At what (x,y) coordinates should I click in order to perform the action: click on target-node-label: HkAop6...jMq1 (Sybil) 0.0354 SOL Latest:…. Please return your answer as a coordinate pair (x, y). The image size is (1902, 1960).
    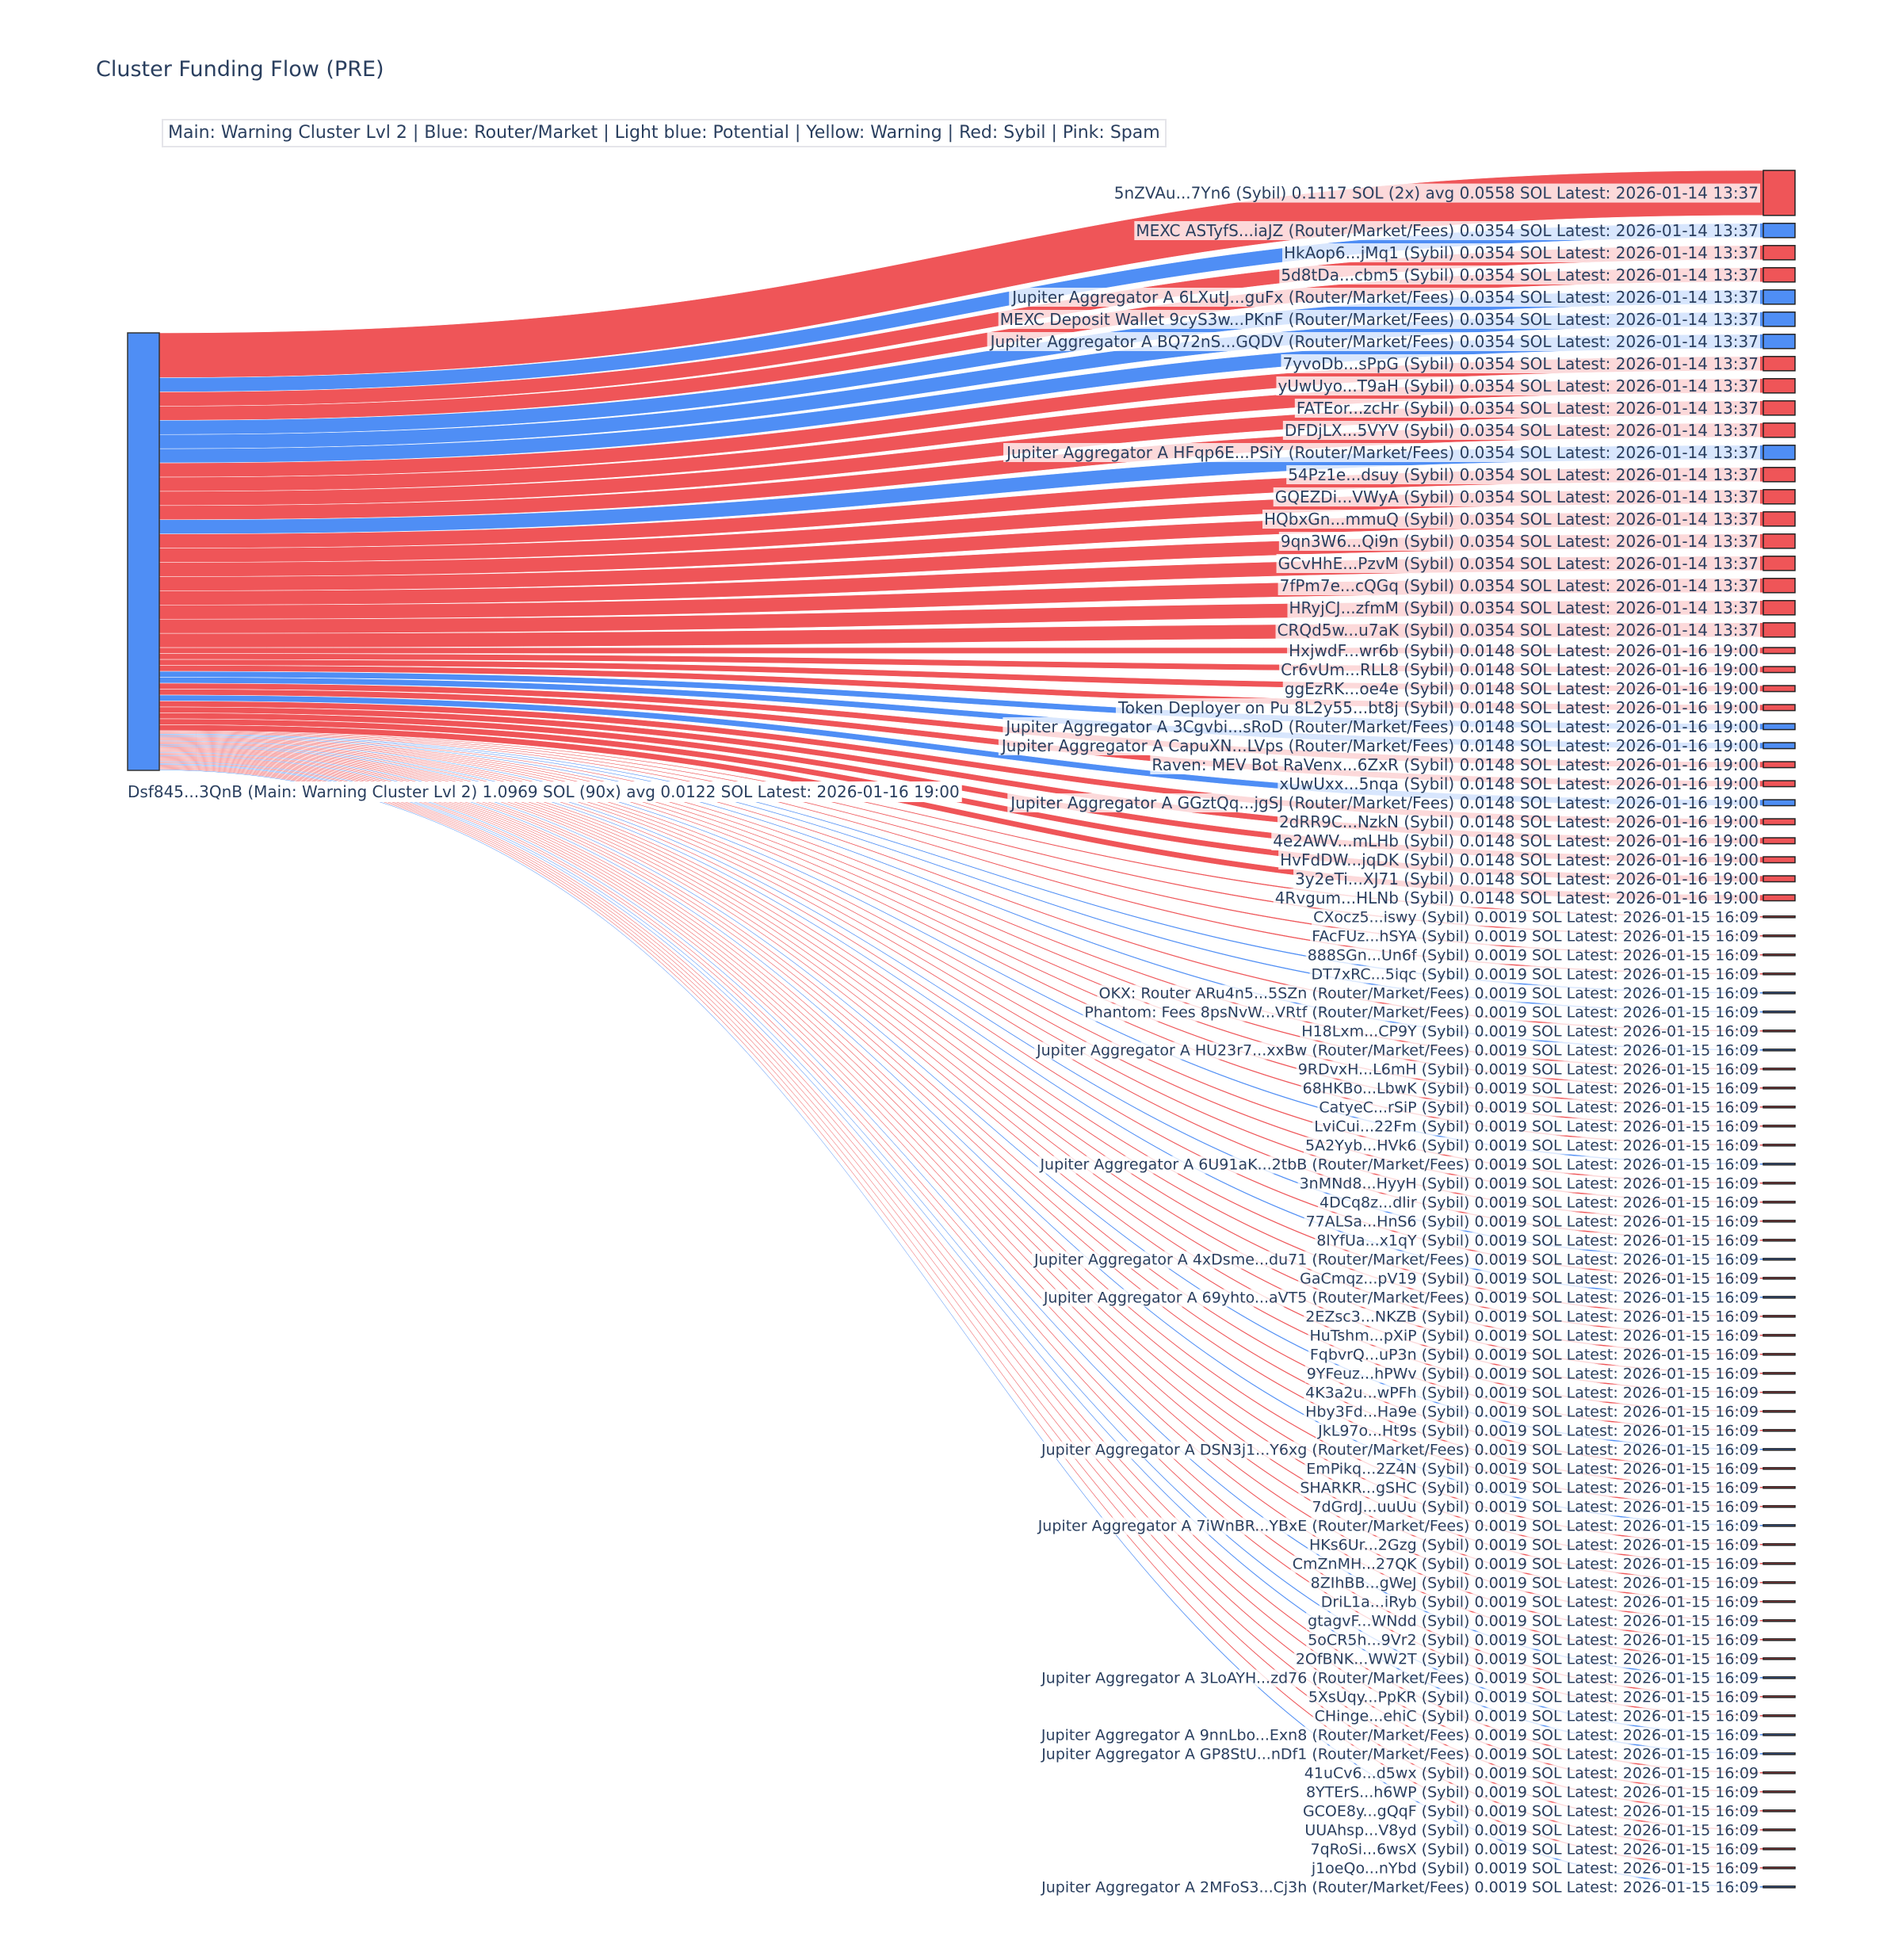
    Looking at the image, I should click on (1521, 252).